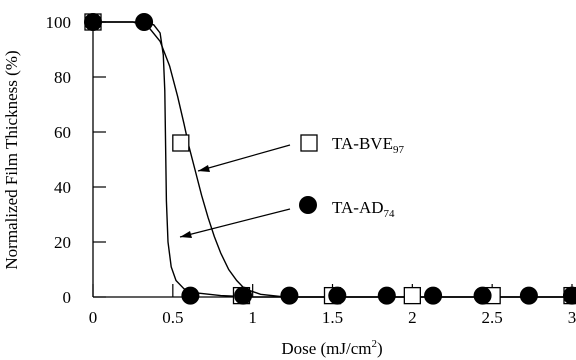  Describe the element at coordinates (204, 168) in the screenshot. I see `arrowhead-ta-bve` at that location.